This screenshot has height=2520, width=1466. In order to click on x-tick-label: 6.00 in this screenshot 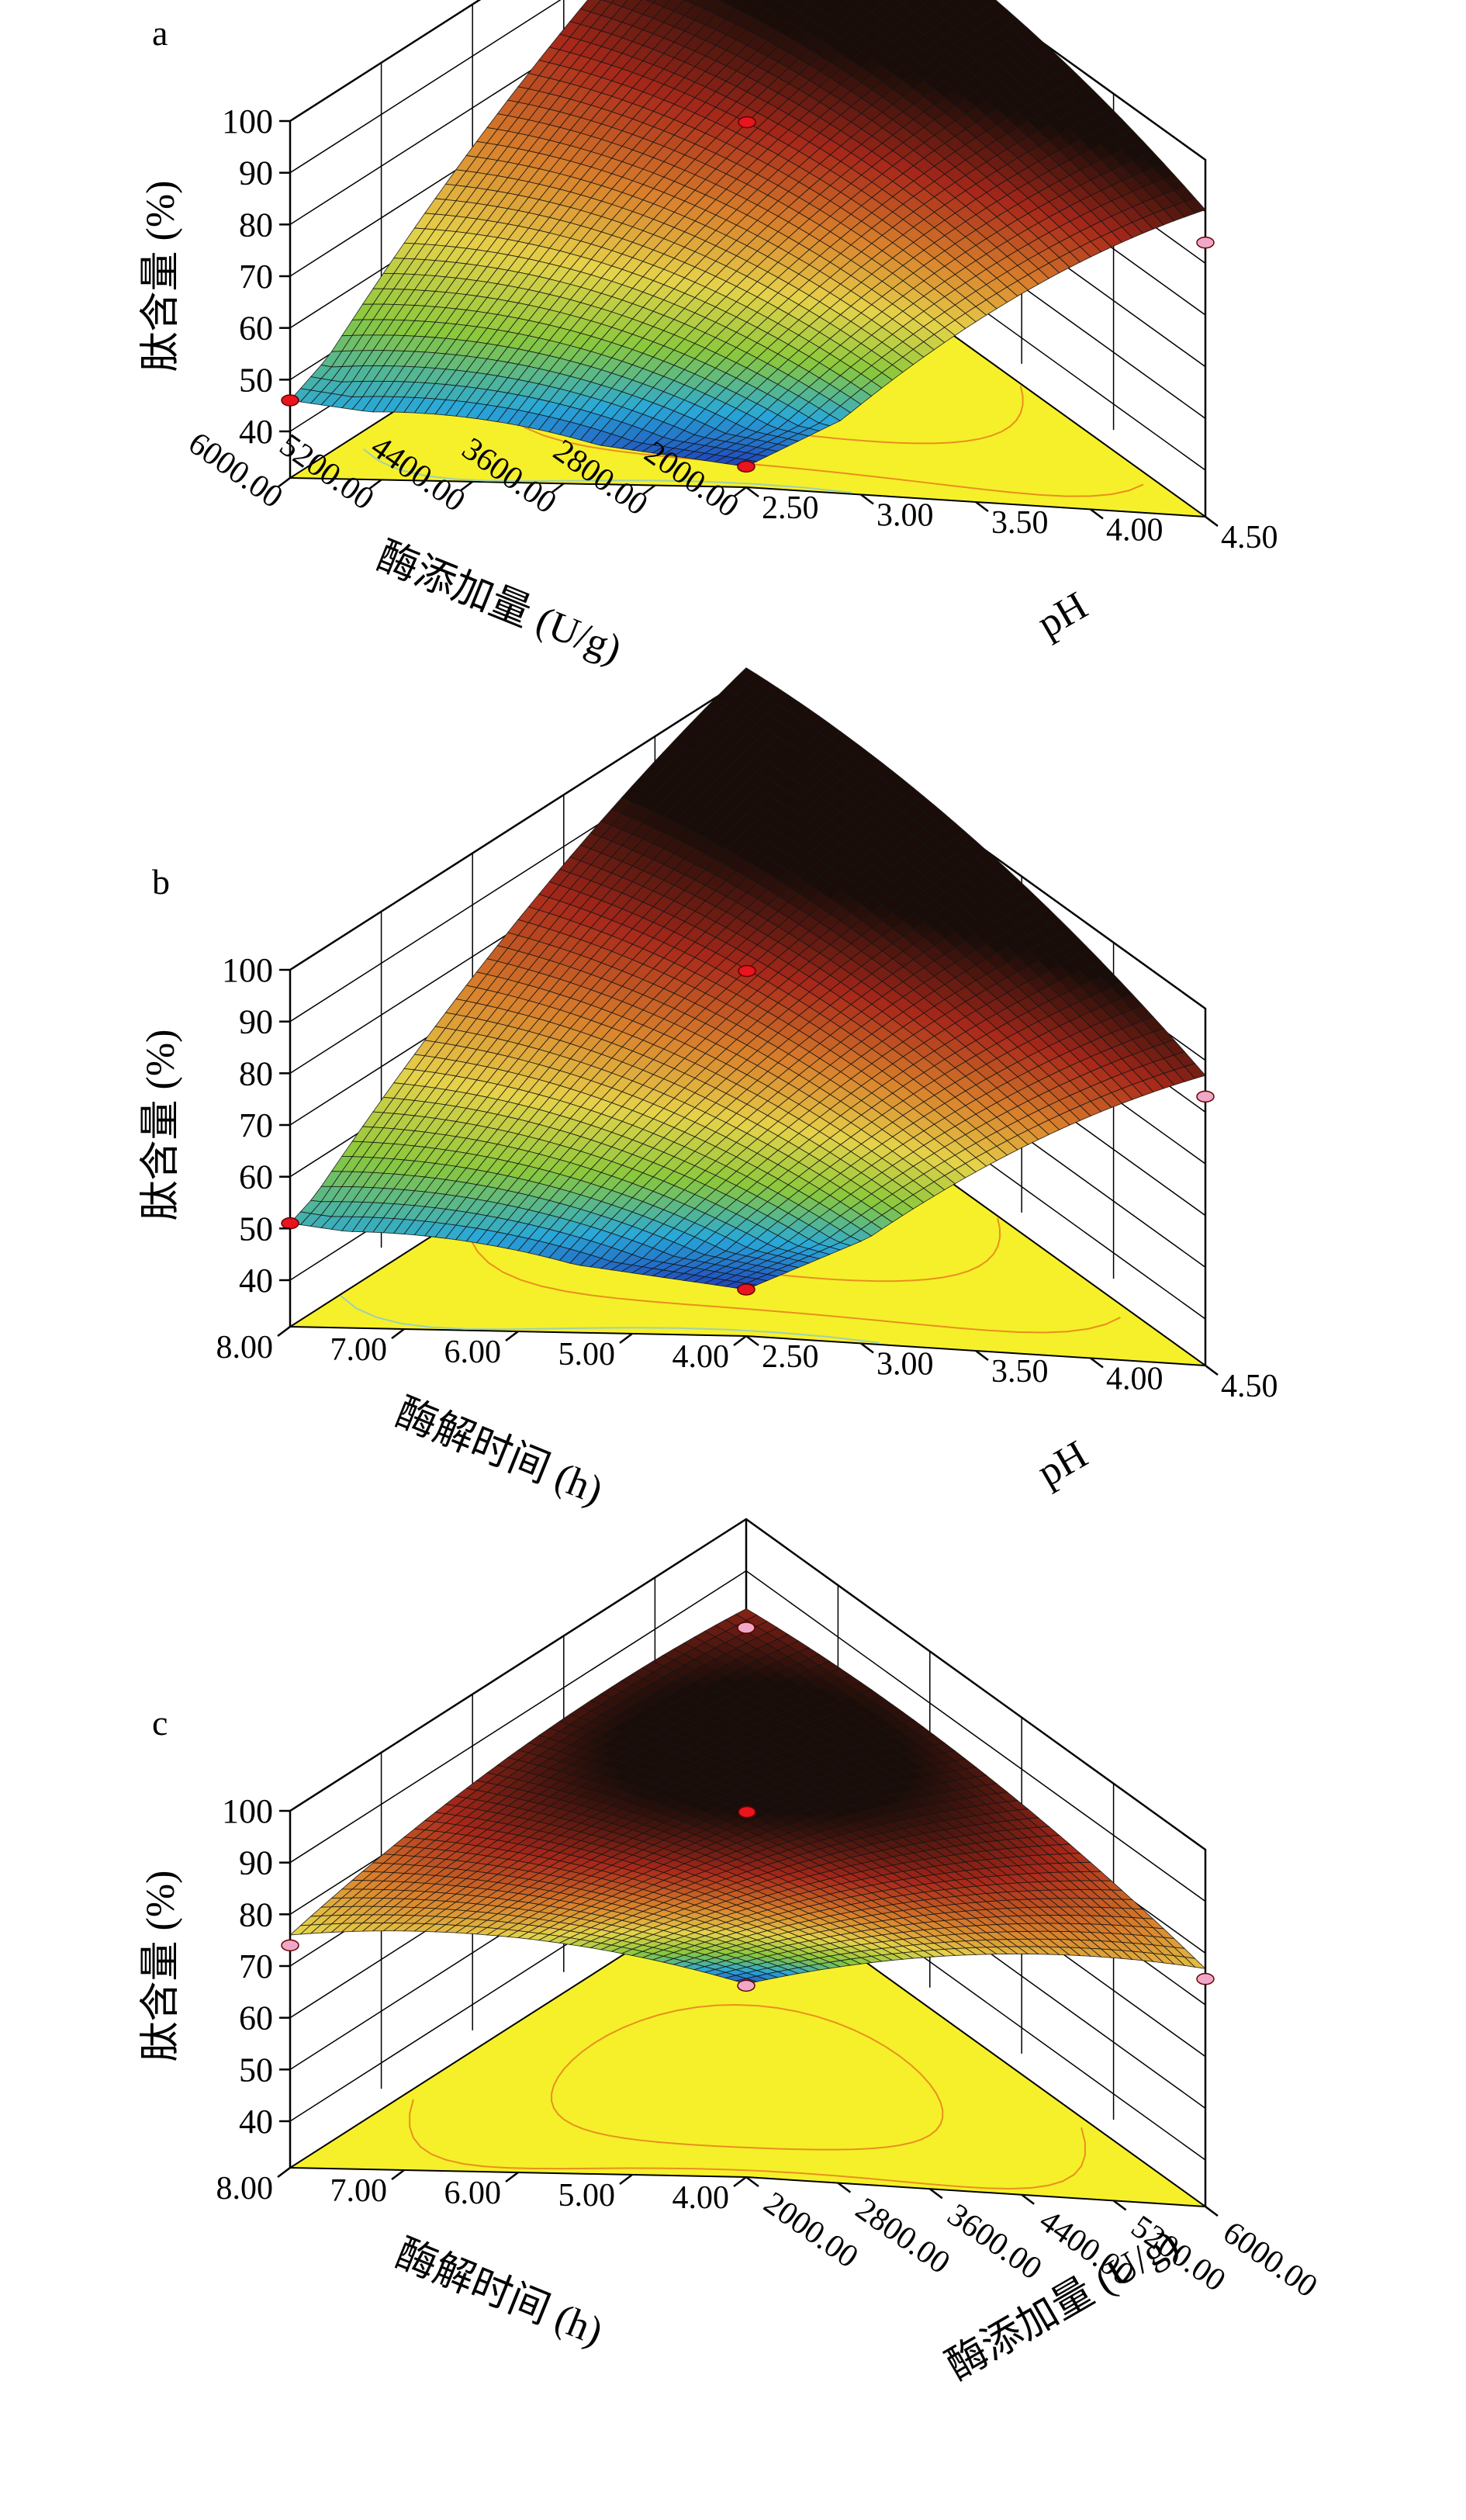, I will do `click(473, 1352)`.